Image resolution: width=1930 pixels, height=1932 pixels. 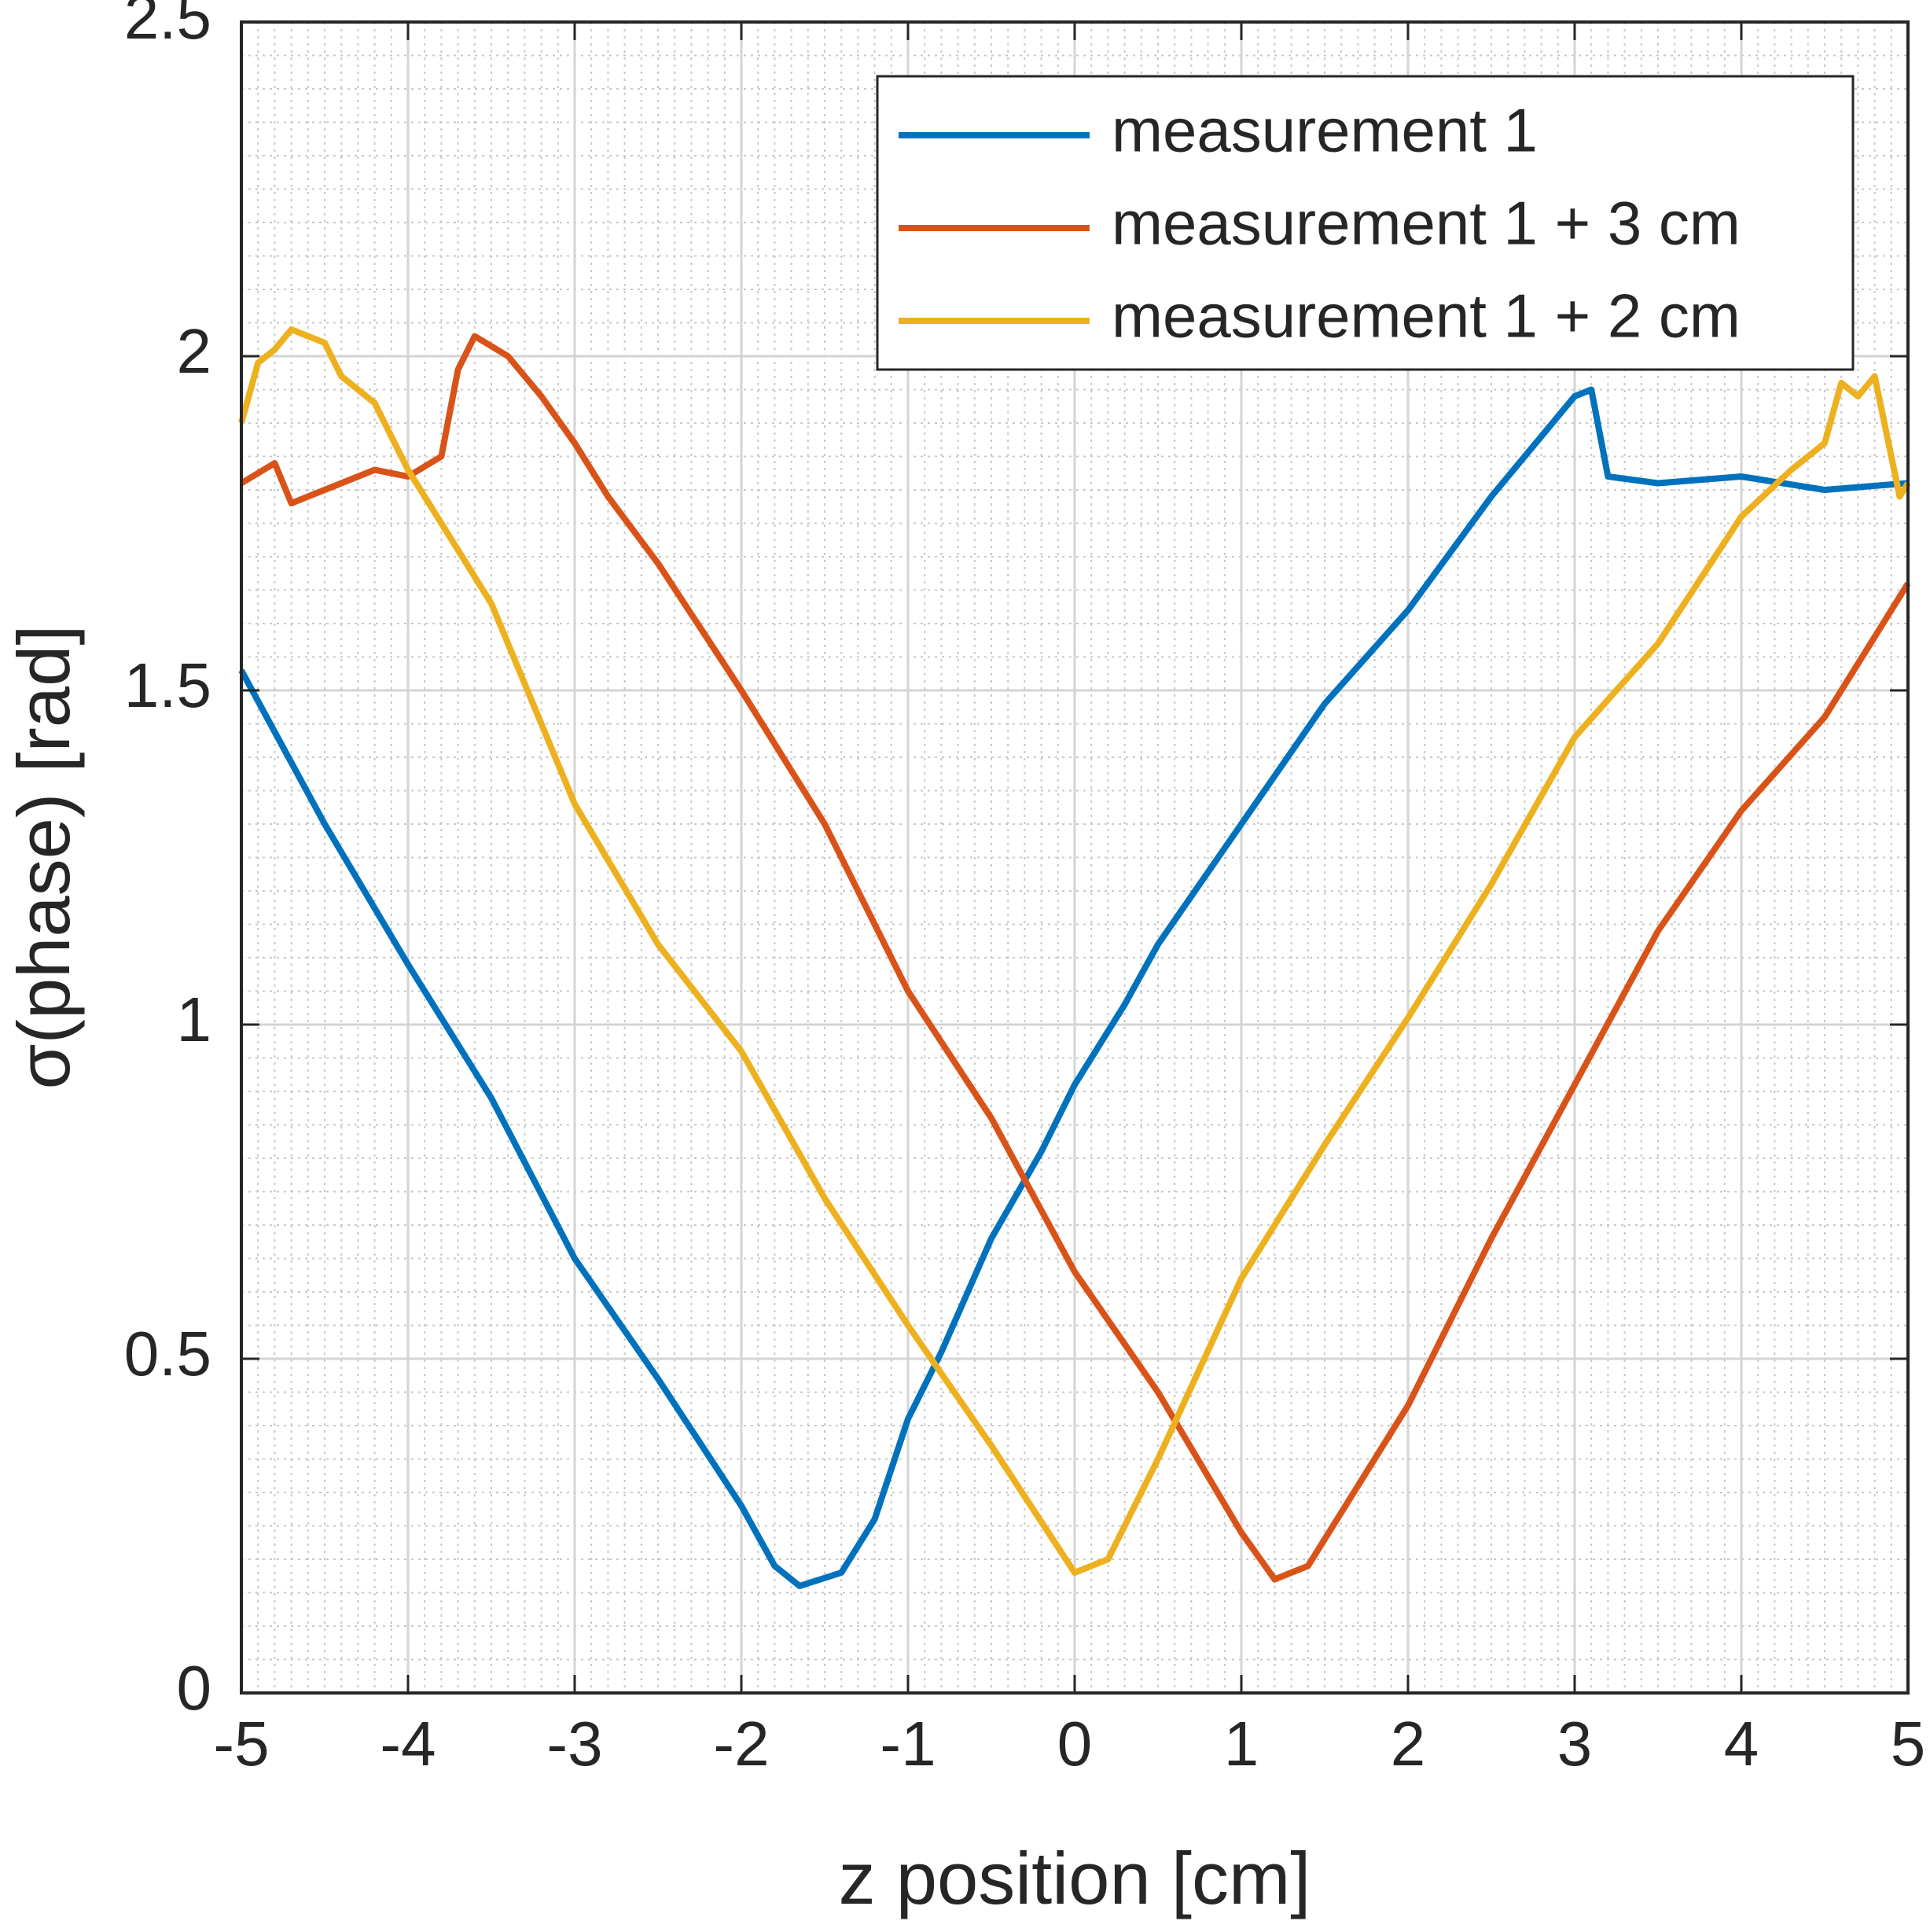 What do you see at coordinates (741, 1744) in the screenshot?
I see `x-tick-label: -2` at bounding box center [741, 1744].